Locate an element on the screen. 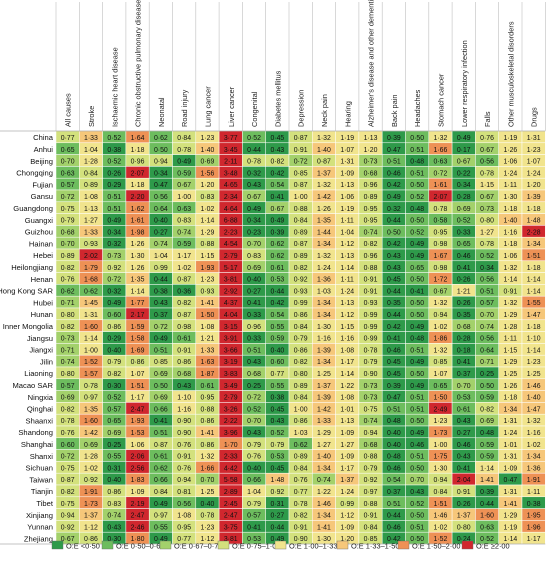 The width and height of the screenshot is (550, 567). cell-value-label: 0·25 is located at coordinates (487, 374).